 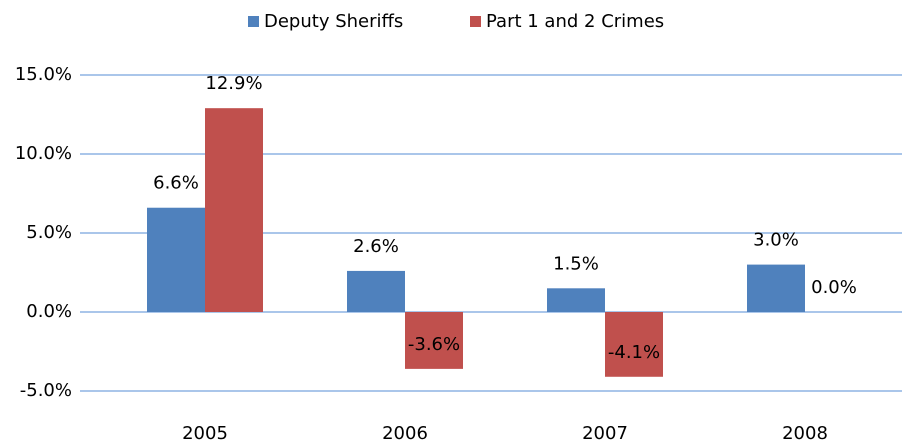 I want to click on y-tick-label: 0.0%, so click(x=49, y=311).